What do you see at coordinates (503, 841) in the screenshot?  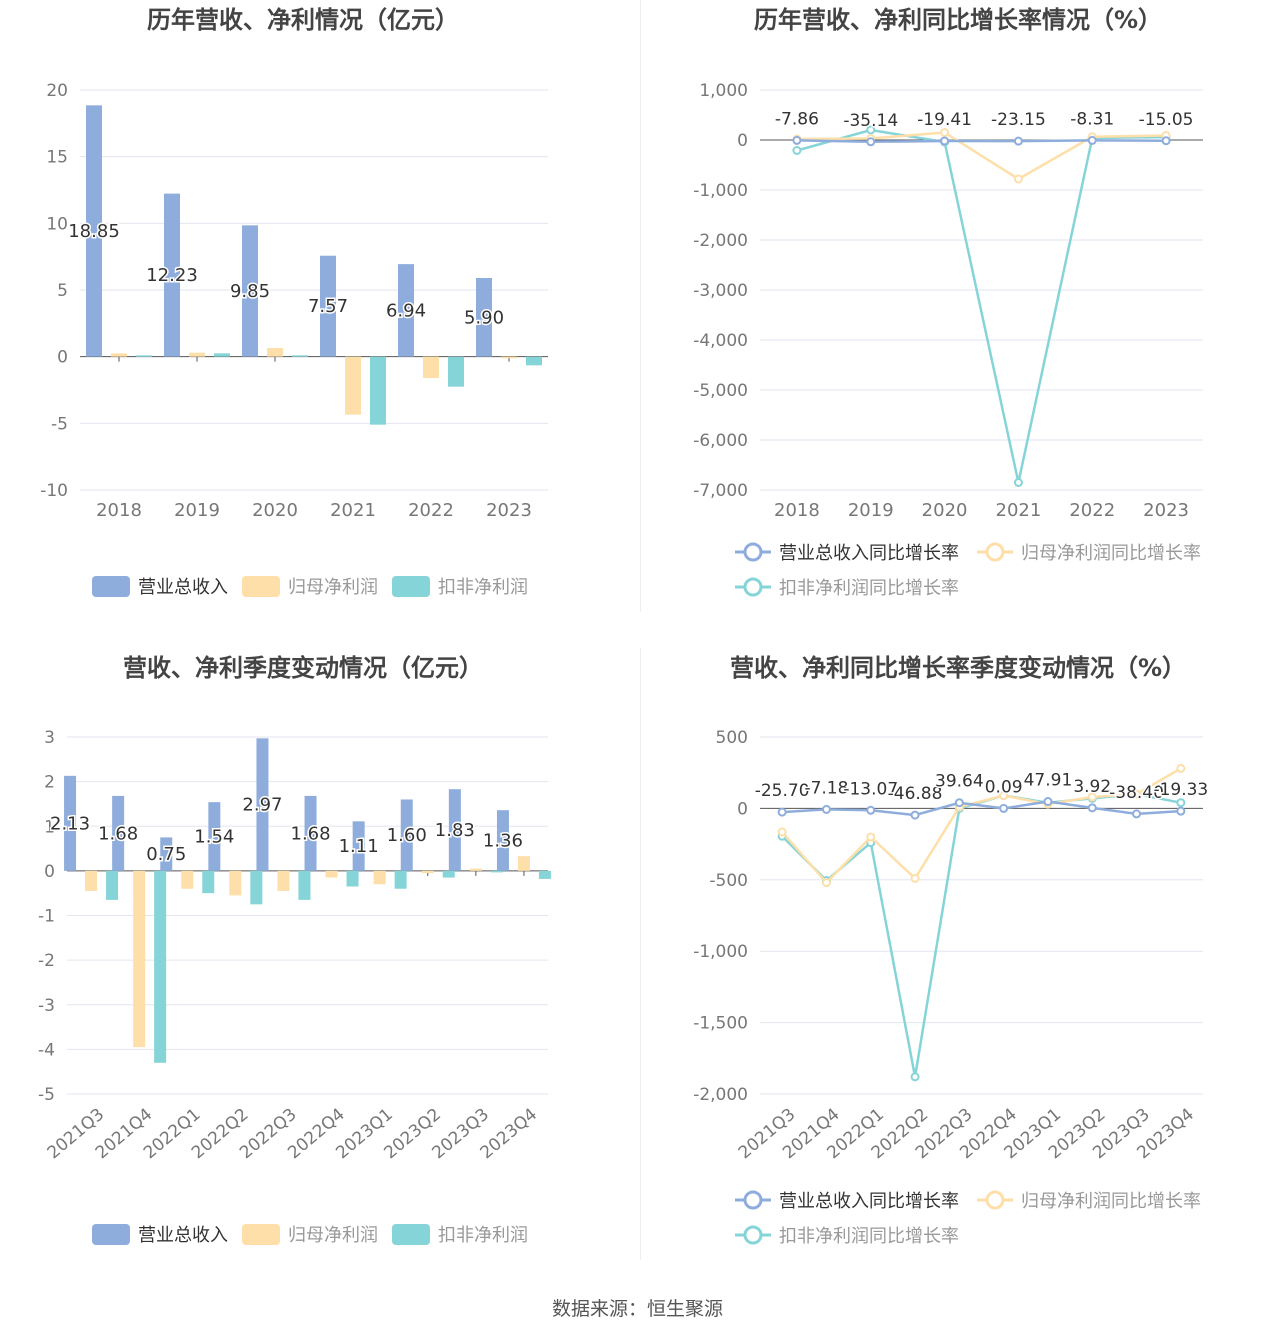 I see `data-label: 1.36` at bounding box center [503, 841].